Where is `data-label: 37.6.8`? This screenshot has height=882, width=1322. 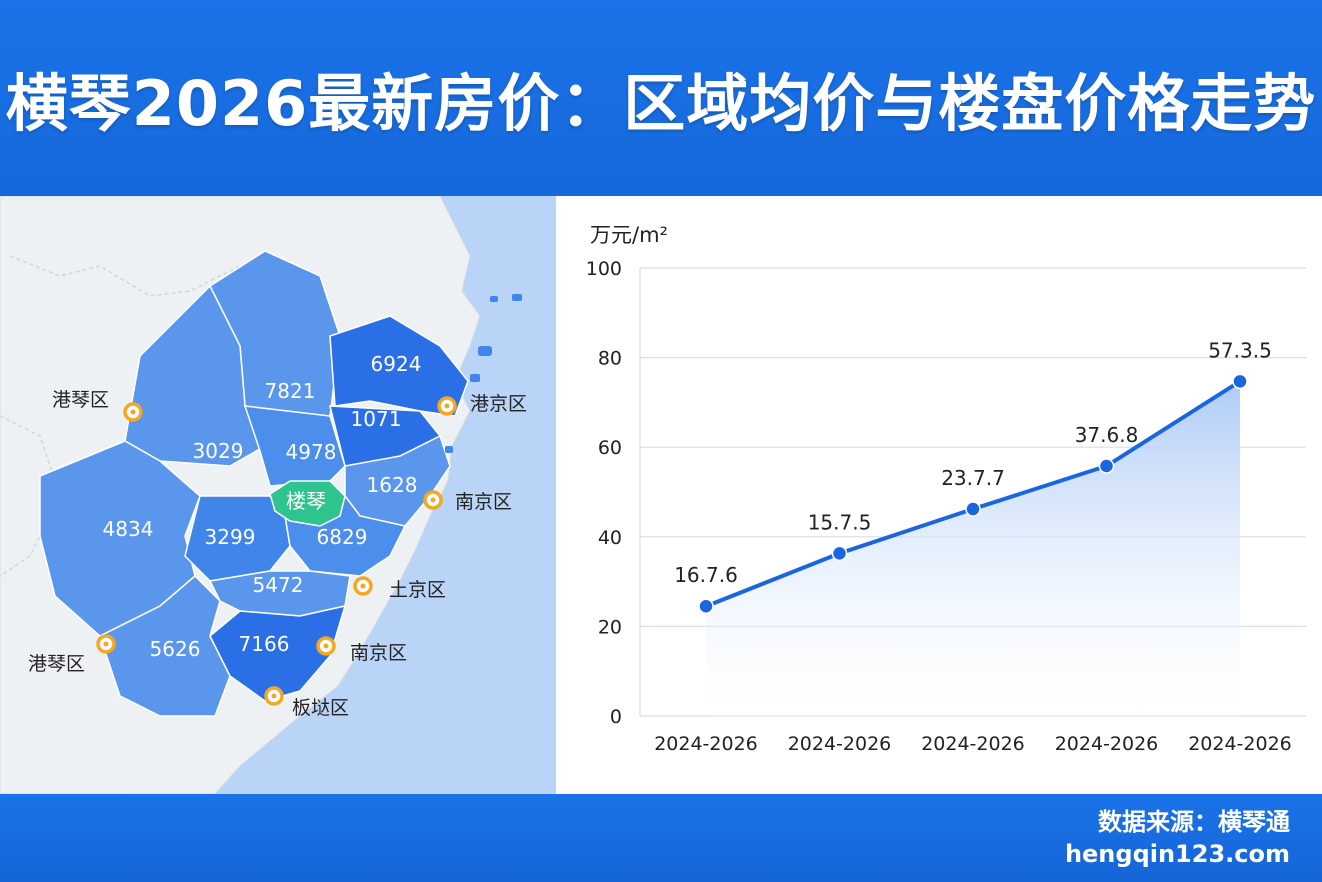 data-label: 37.6.8 is located at coordinates (1107, 435).